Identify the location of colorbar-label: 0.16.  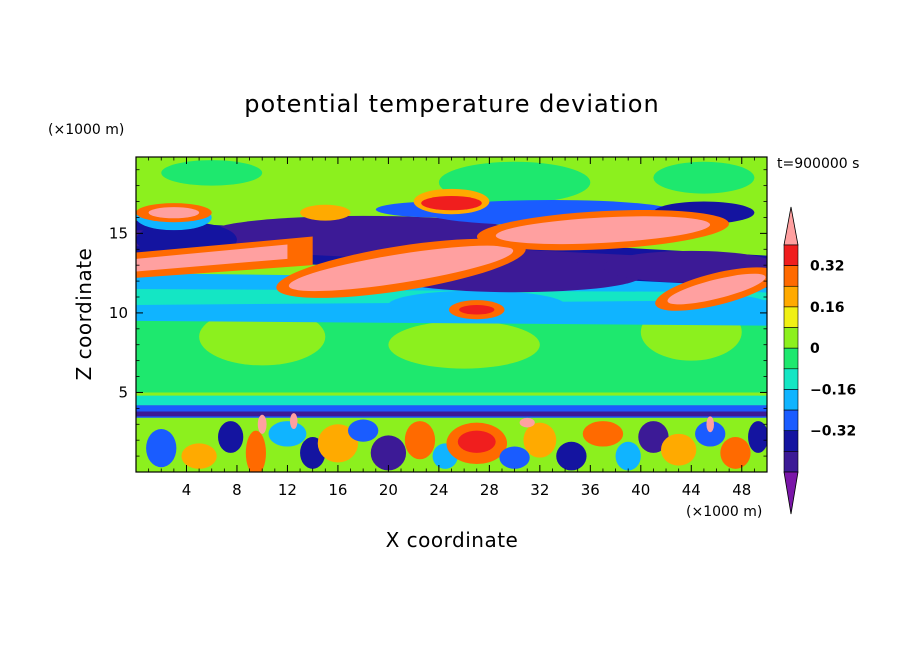
(827, 308).